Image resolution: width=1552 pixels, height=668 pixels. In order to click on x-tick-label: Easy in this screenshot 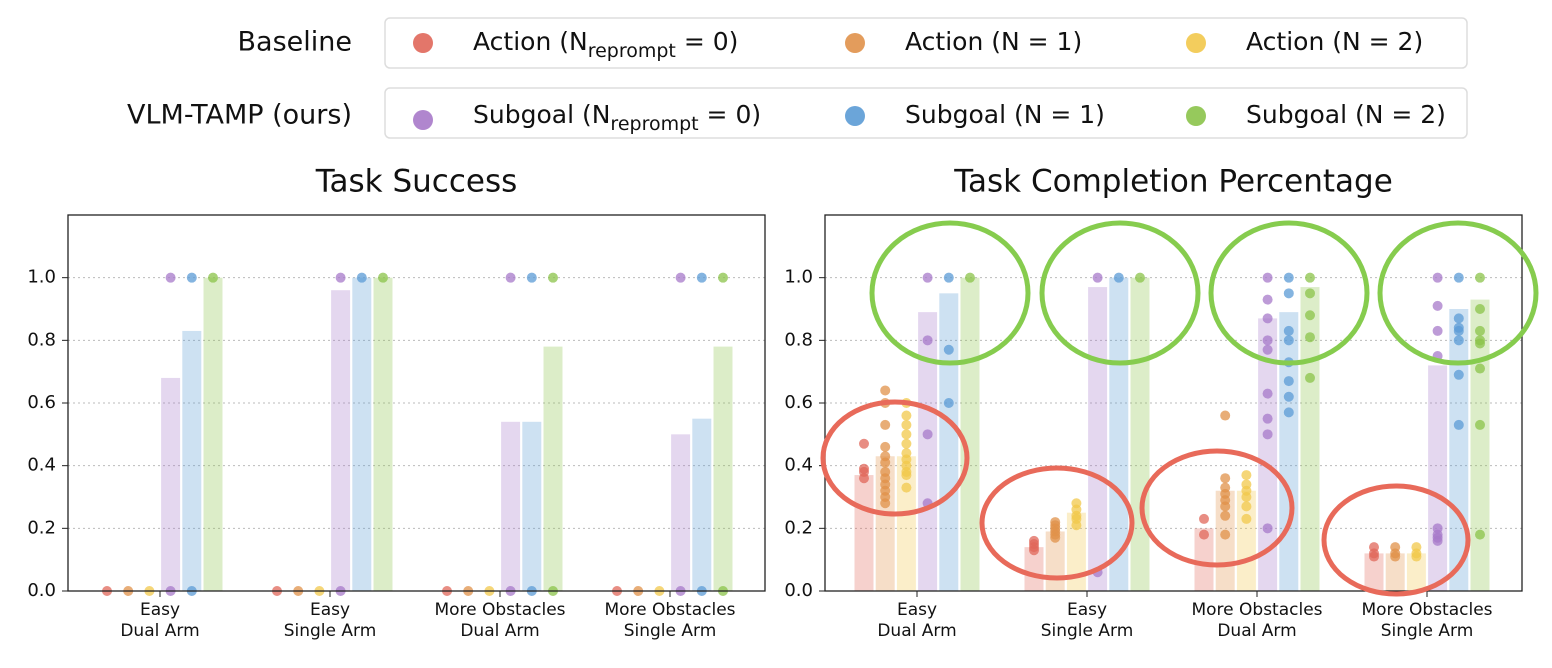, I will do `click(1087, 610)`.